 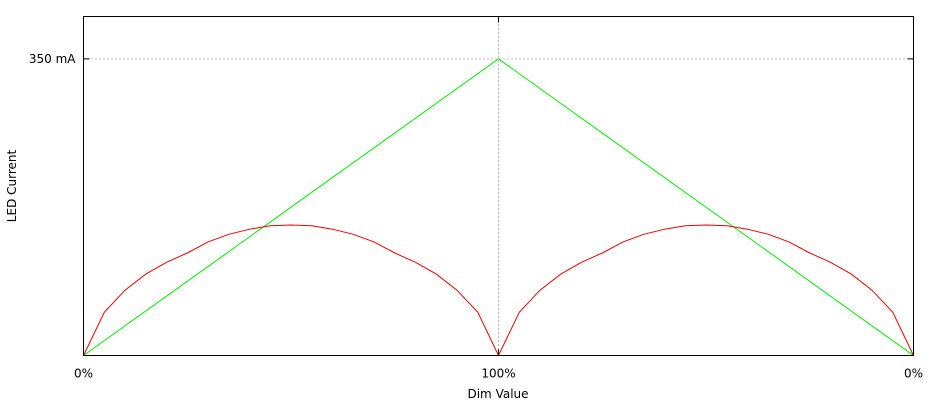 I want to click on y-tick-label: 350 mA, so click(x=52, y=59).